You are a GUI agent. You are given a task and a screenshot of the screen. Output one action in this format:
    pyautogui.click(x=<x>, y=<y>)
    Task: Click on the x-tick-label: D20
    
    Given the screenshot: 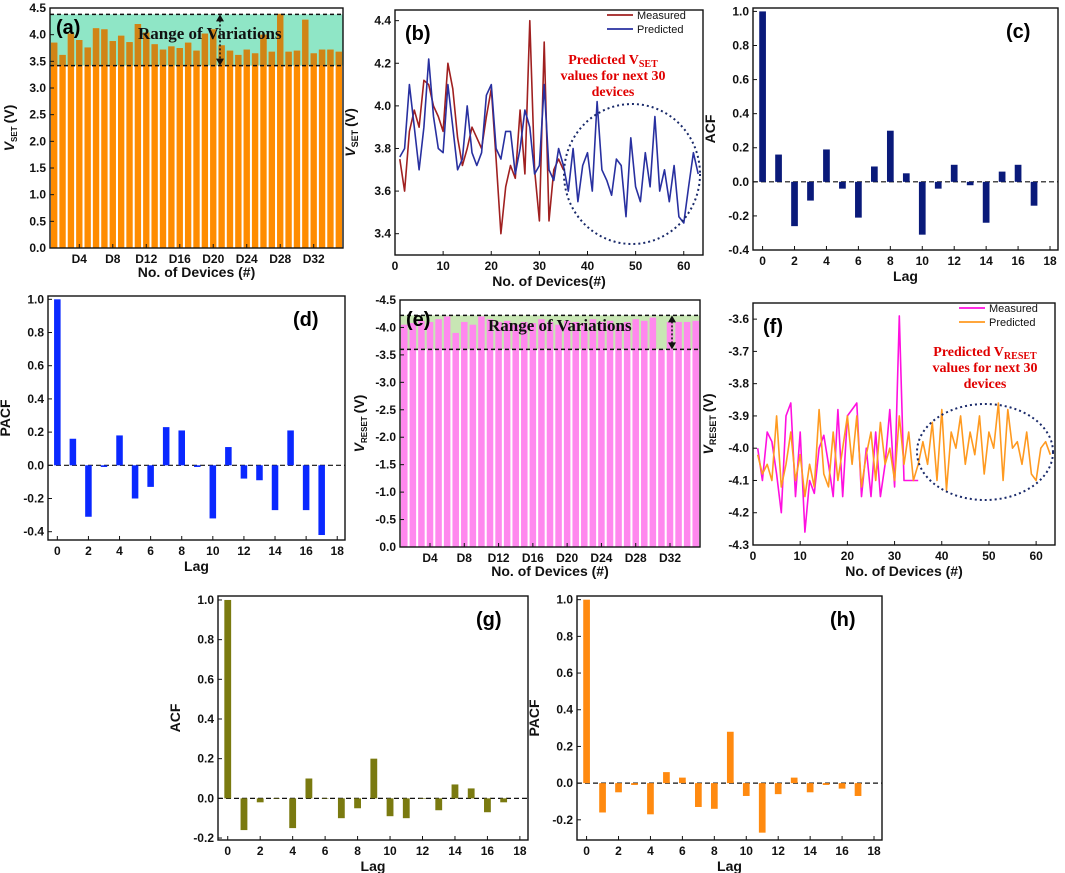 What is the action you would take?
    pyautogui.click(x=213, y=259)
    